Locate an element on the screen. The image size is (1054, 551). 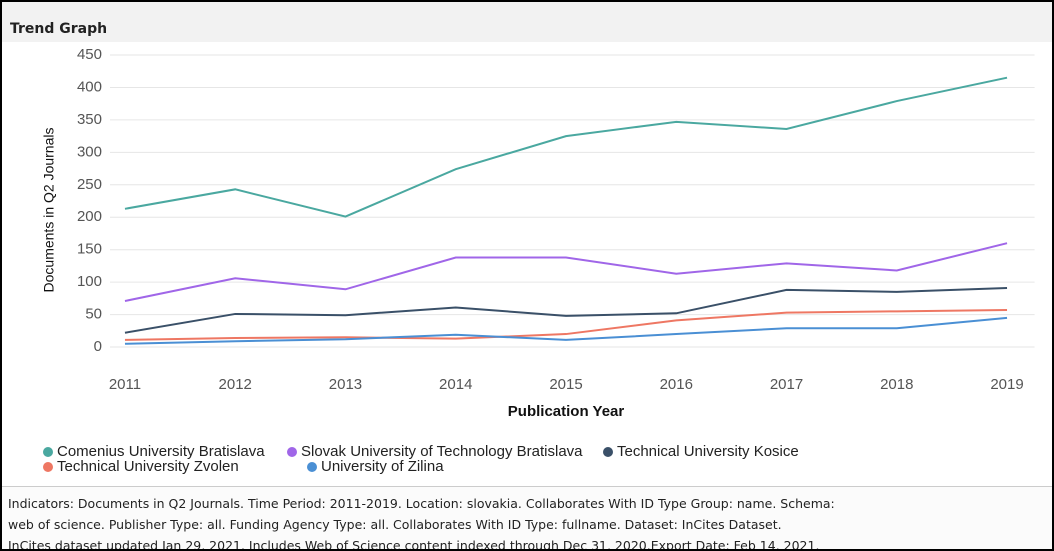
y-tick-label: 350 is located at coordinates (89, 119).